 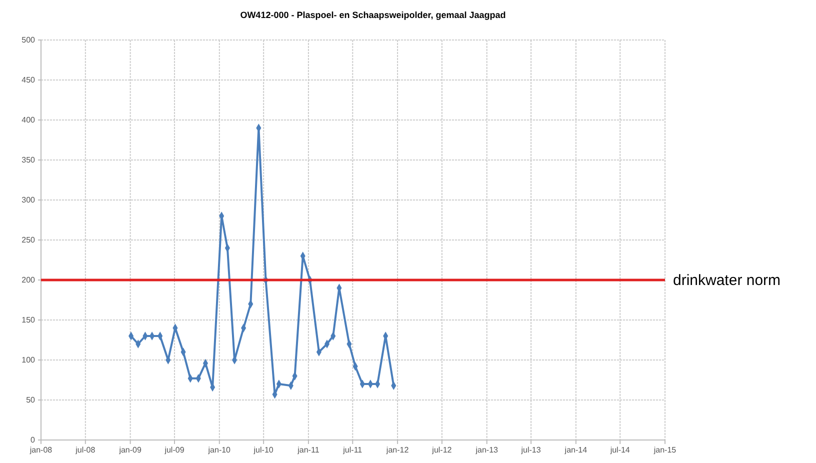 What do you see at coordinates (29, 280) in the screenshot?
I see `y-tick-label: 200` at bounding box center [29, 280].